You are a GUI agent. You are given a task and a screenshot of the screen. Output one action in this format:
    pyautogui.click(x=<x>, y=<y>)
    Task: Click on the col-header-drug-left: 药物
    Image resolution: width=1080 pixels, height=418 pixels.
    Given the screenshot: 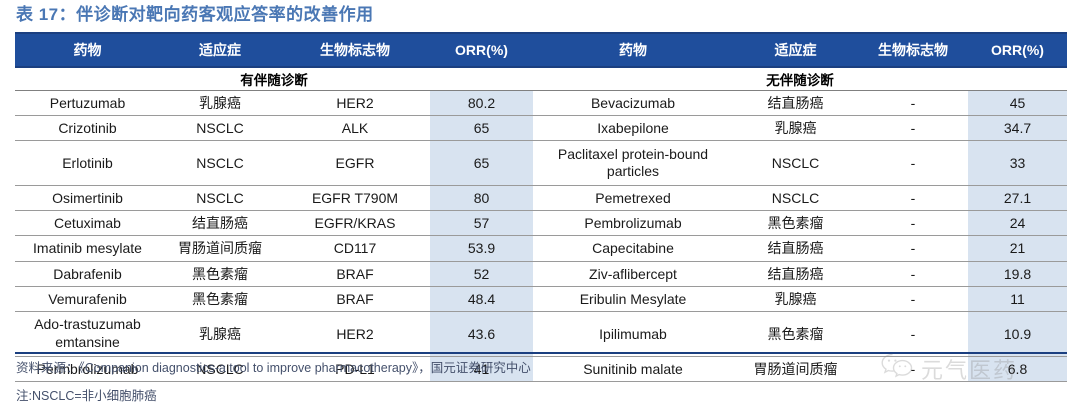 What is the action you would take?
    pyautogui.click(x=87, y=50)
    